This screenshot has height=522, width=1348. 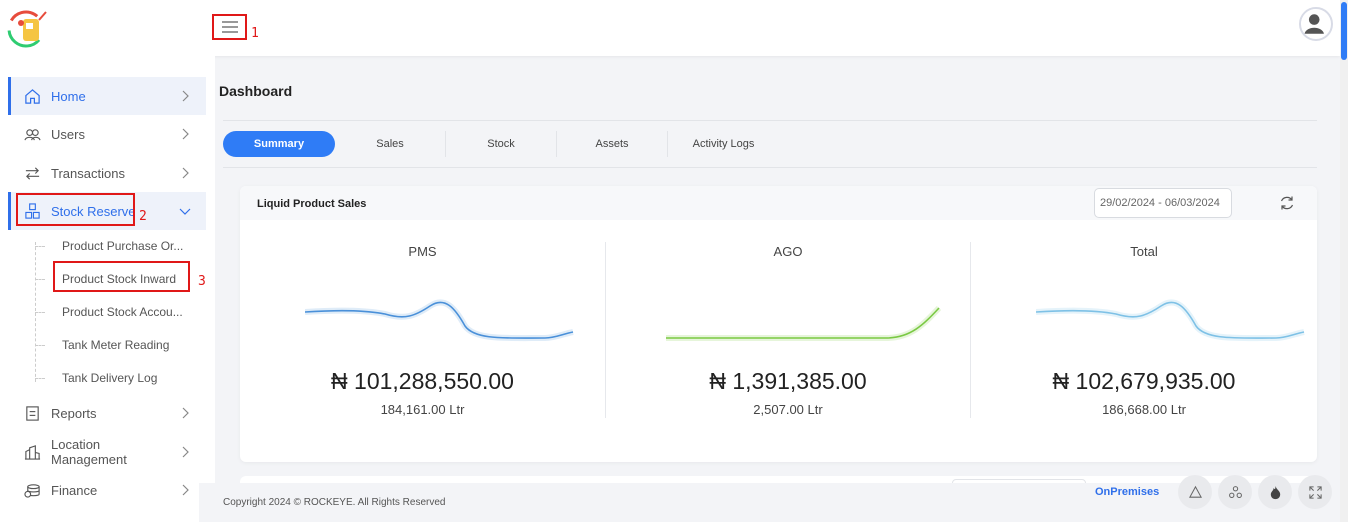 I want to click on sidebar-item-location-management: Location Management, so click(x=107, y=452).